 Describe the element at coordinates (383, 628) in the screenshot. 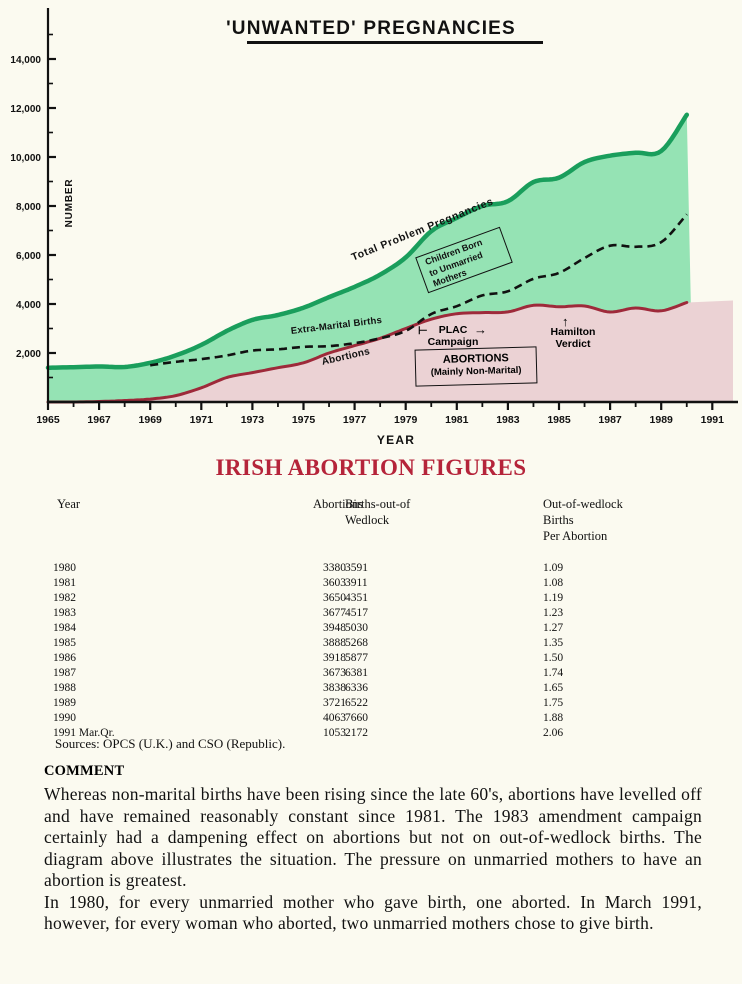

I see `table-row: 1984 3948 5030 1.27` at that location.